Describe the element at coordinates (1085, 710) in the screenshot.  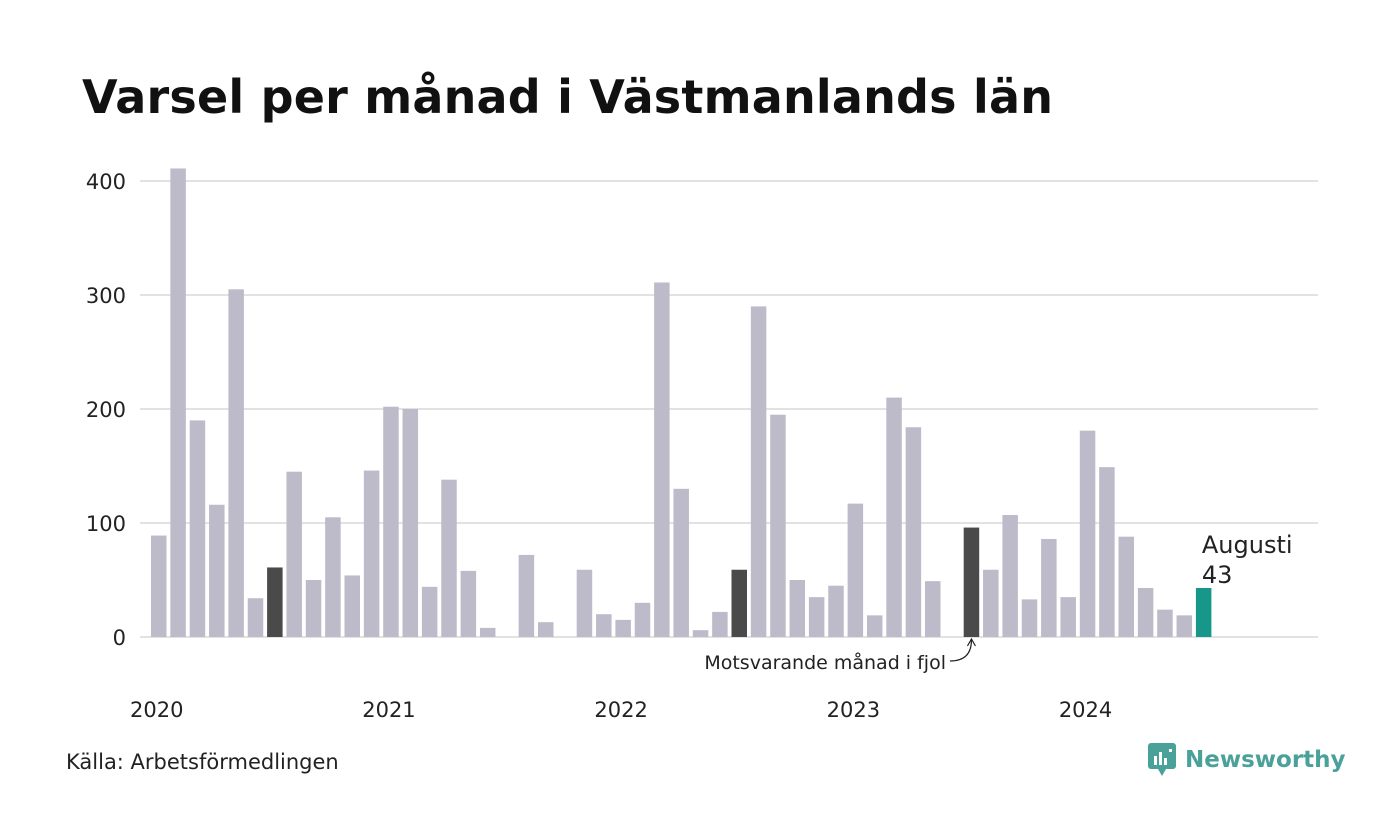
I see `x-tick-label: 2024` at that location.